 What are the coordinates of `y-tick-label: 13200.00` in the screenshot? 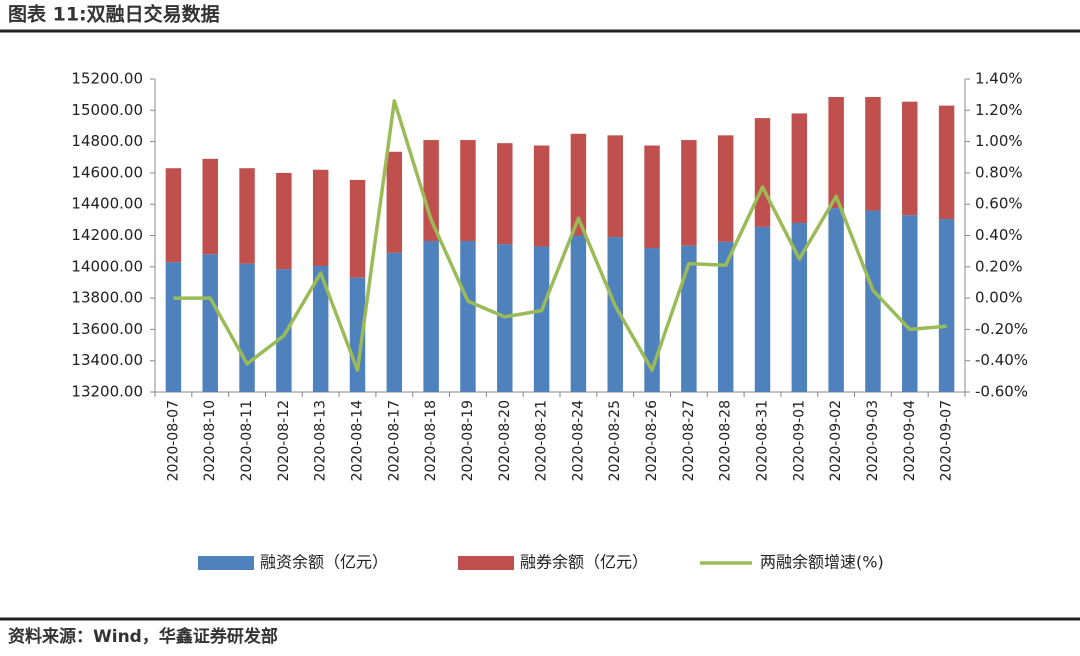 It's located at (107, 392).